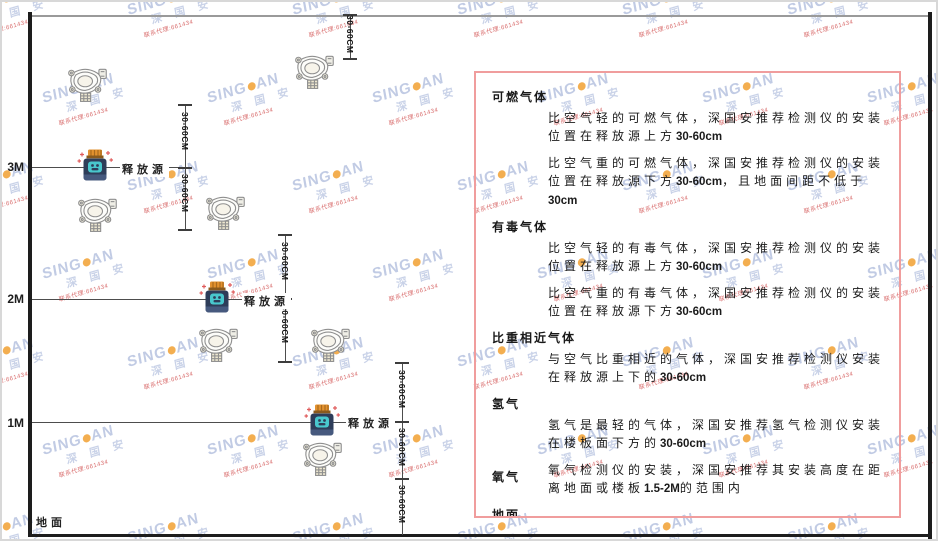  I want to click on section-paragraph: 氧气检测仪的安装，深国安推荐其安装高度在距离地面或楼板1.5-2M的范围内, so click(716, 479).